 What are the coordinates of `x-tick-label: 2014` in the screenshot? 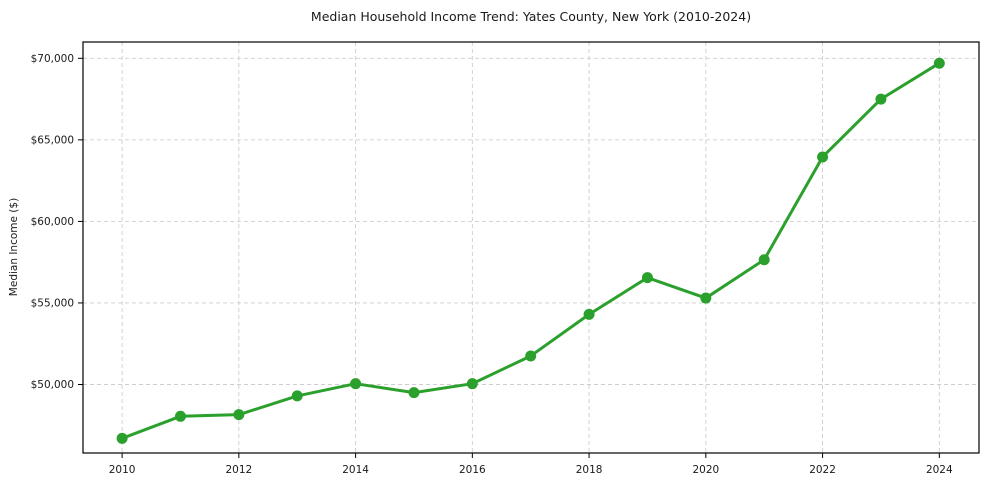 It's located at (355, 470).